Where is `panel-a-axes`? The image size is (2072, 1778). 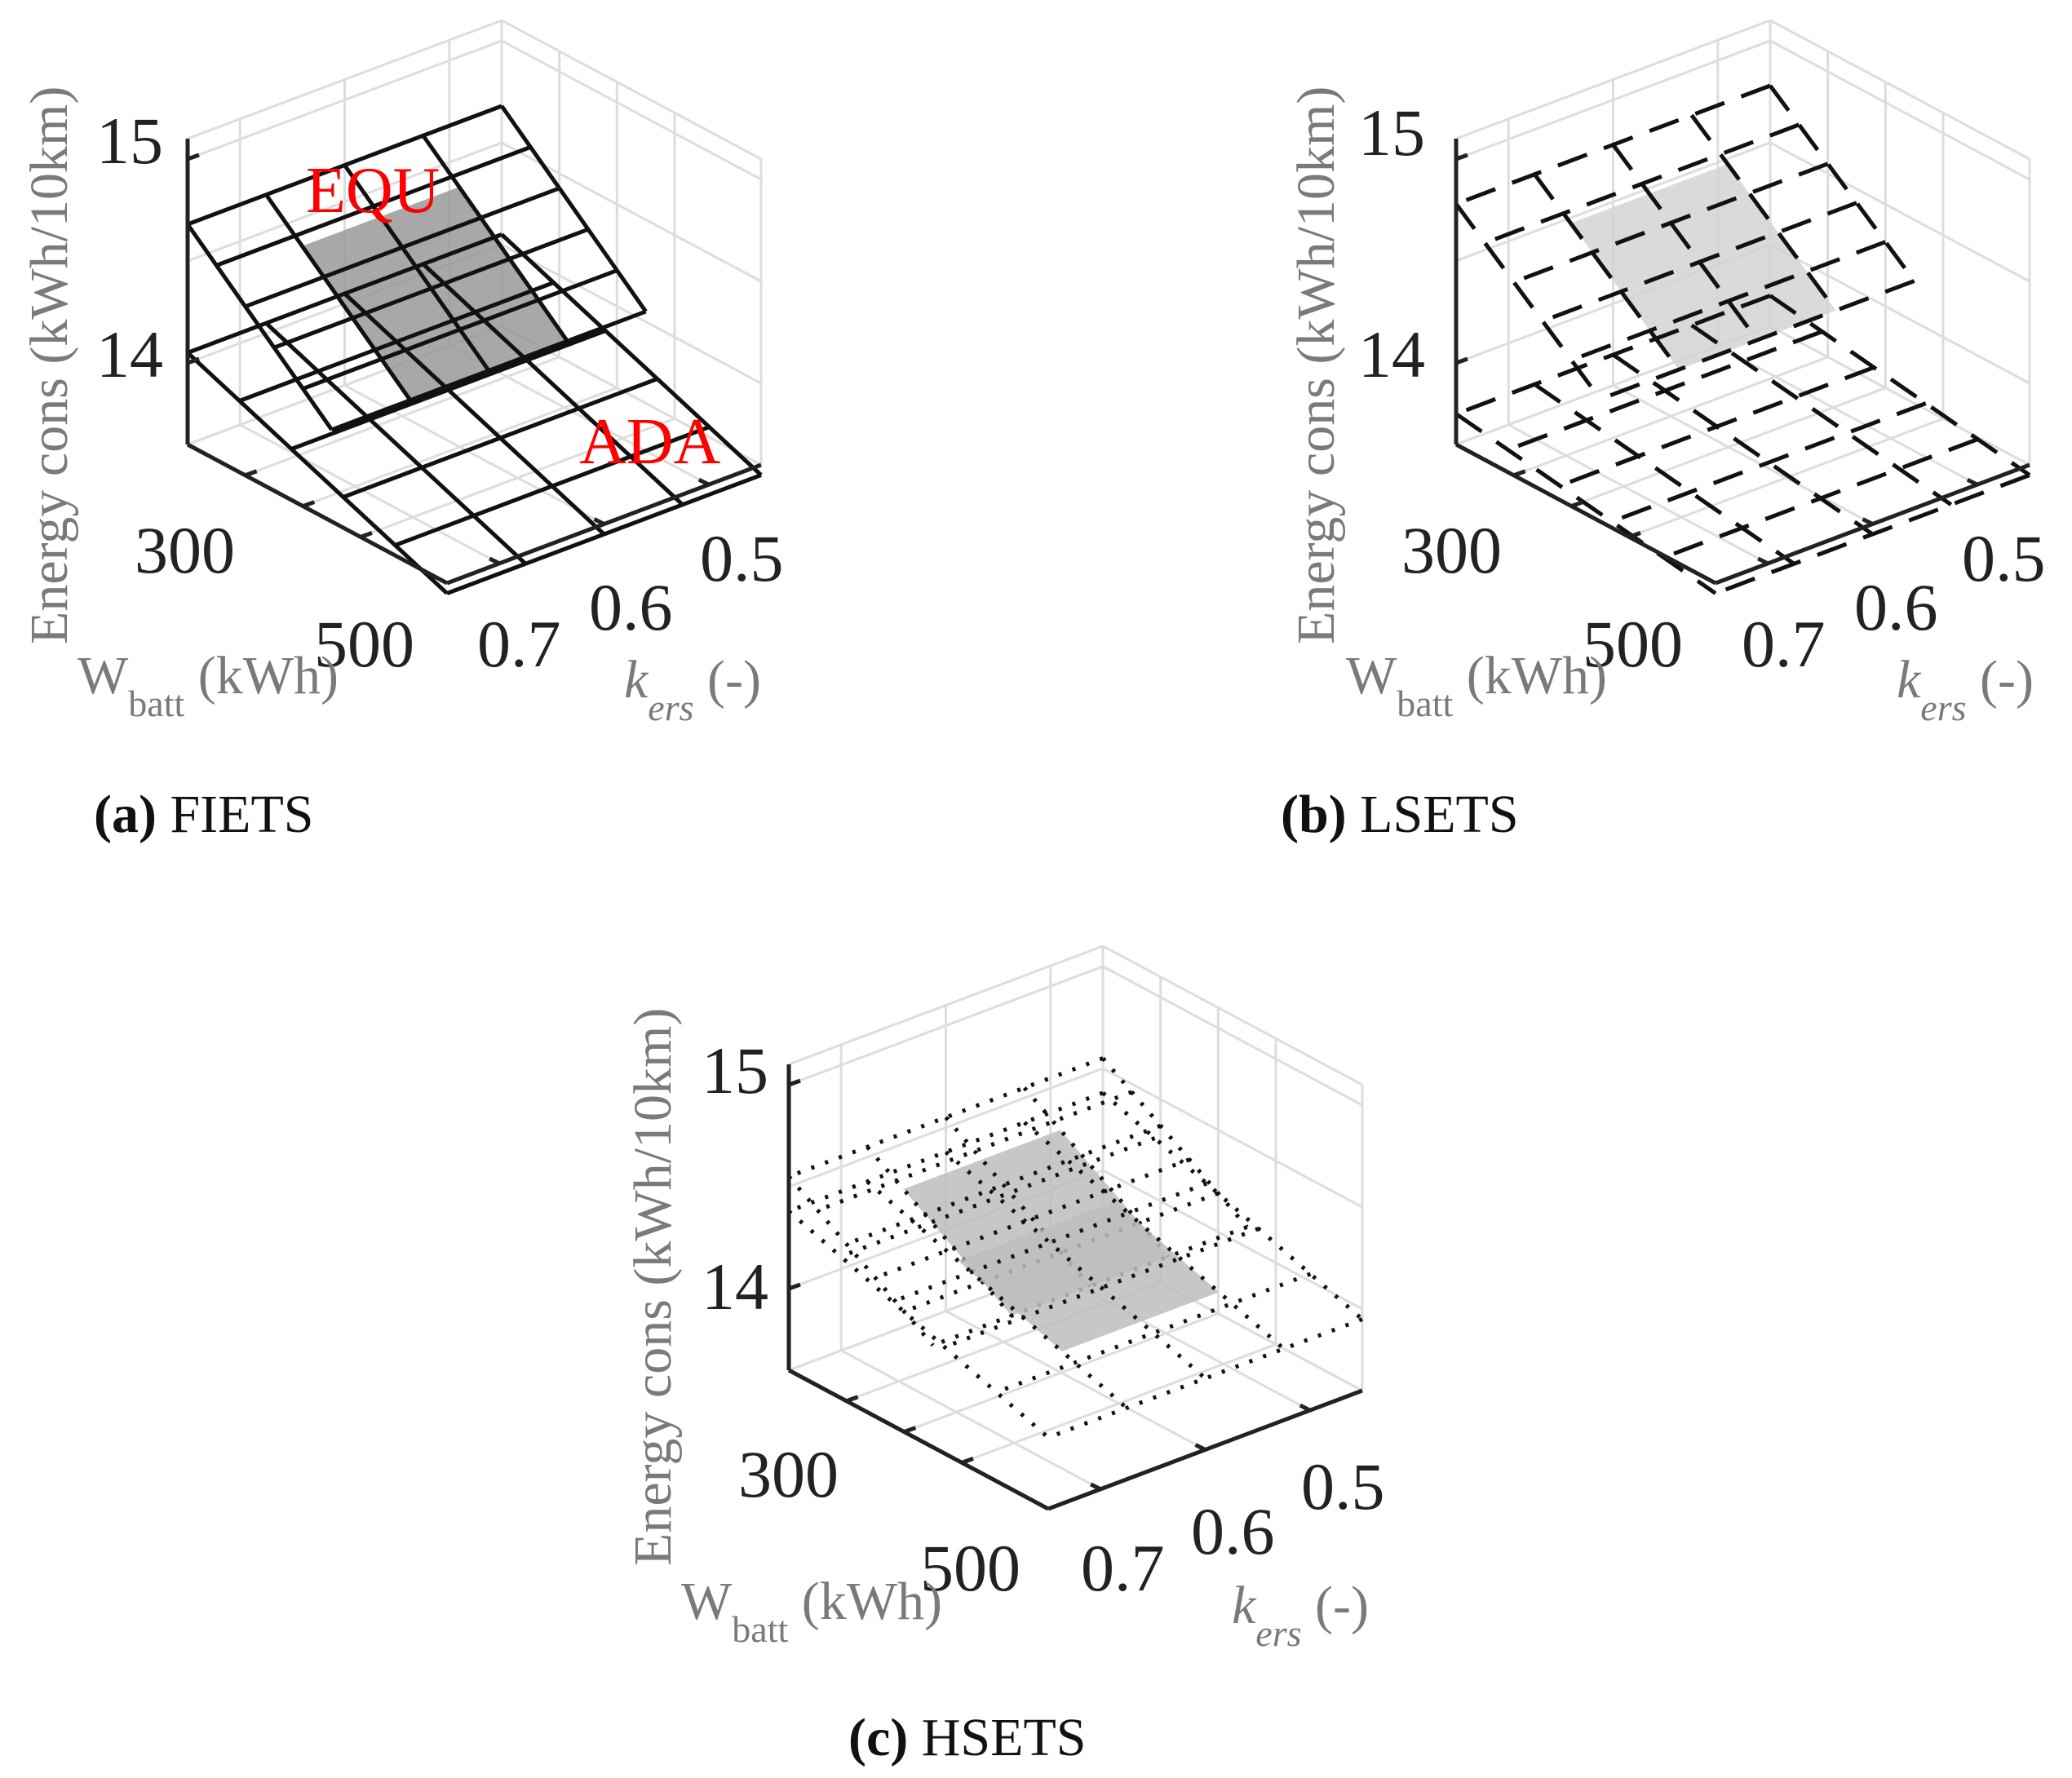 panel-a-axes is located at coordinates (474, 363).